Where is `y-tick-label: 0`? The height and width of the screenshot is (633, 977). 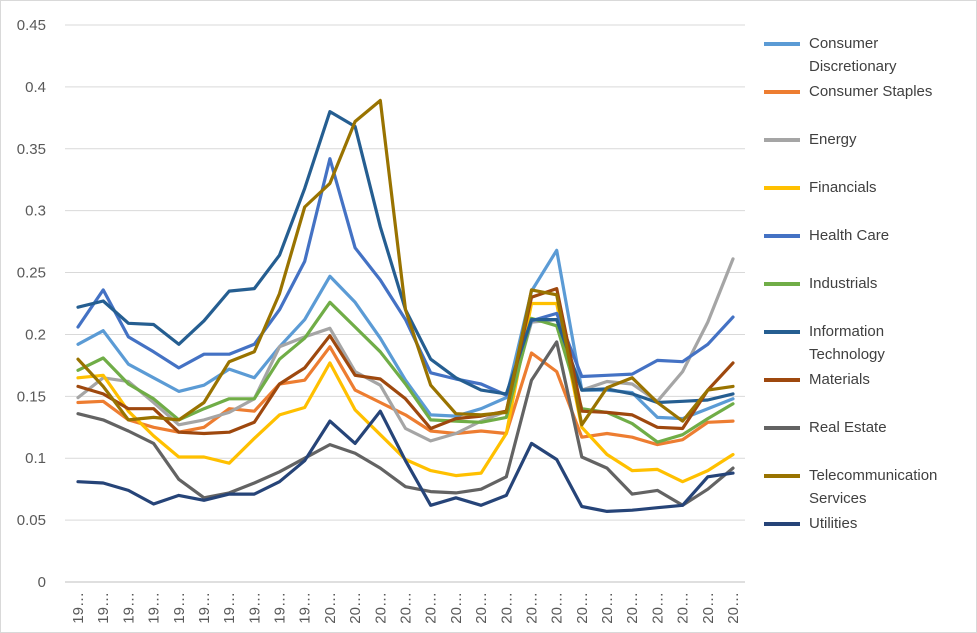 y-tick-label: 0 is located at coordinates (42, 582).